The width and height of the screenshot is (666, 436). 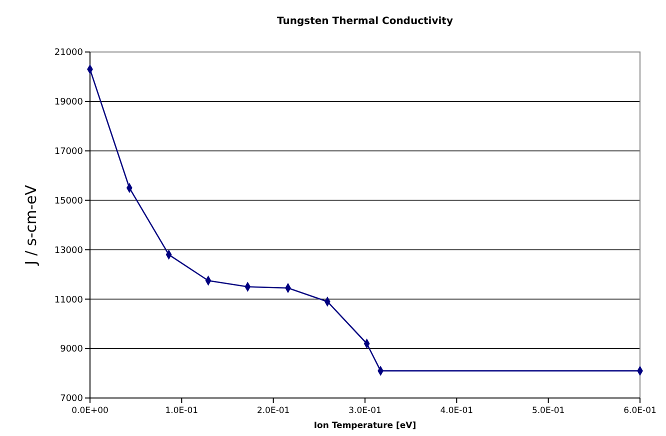 I want to click on y-tick-label: 9000, so click(x=72, y=349).